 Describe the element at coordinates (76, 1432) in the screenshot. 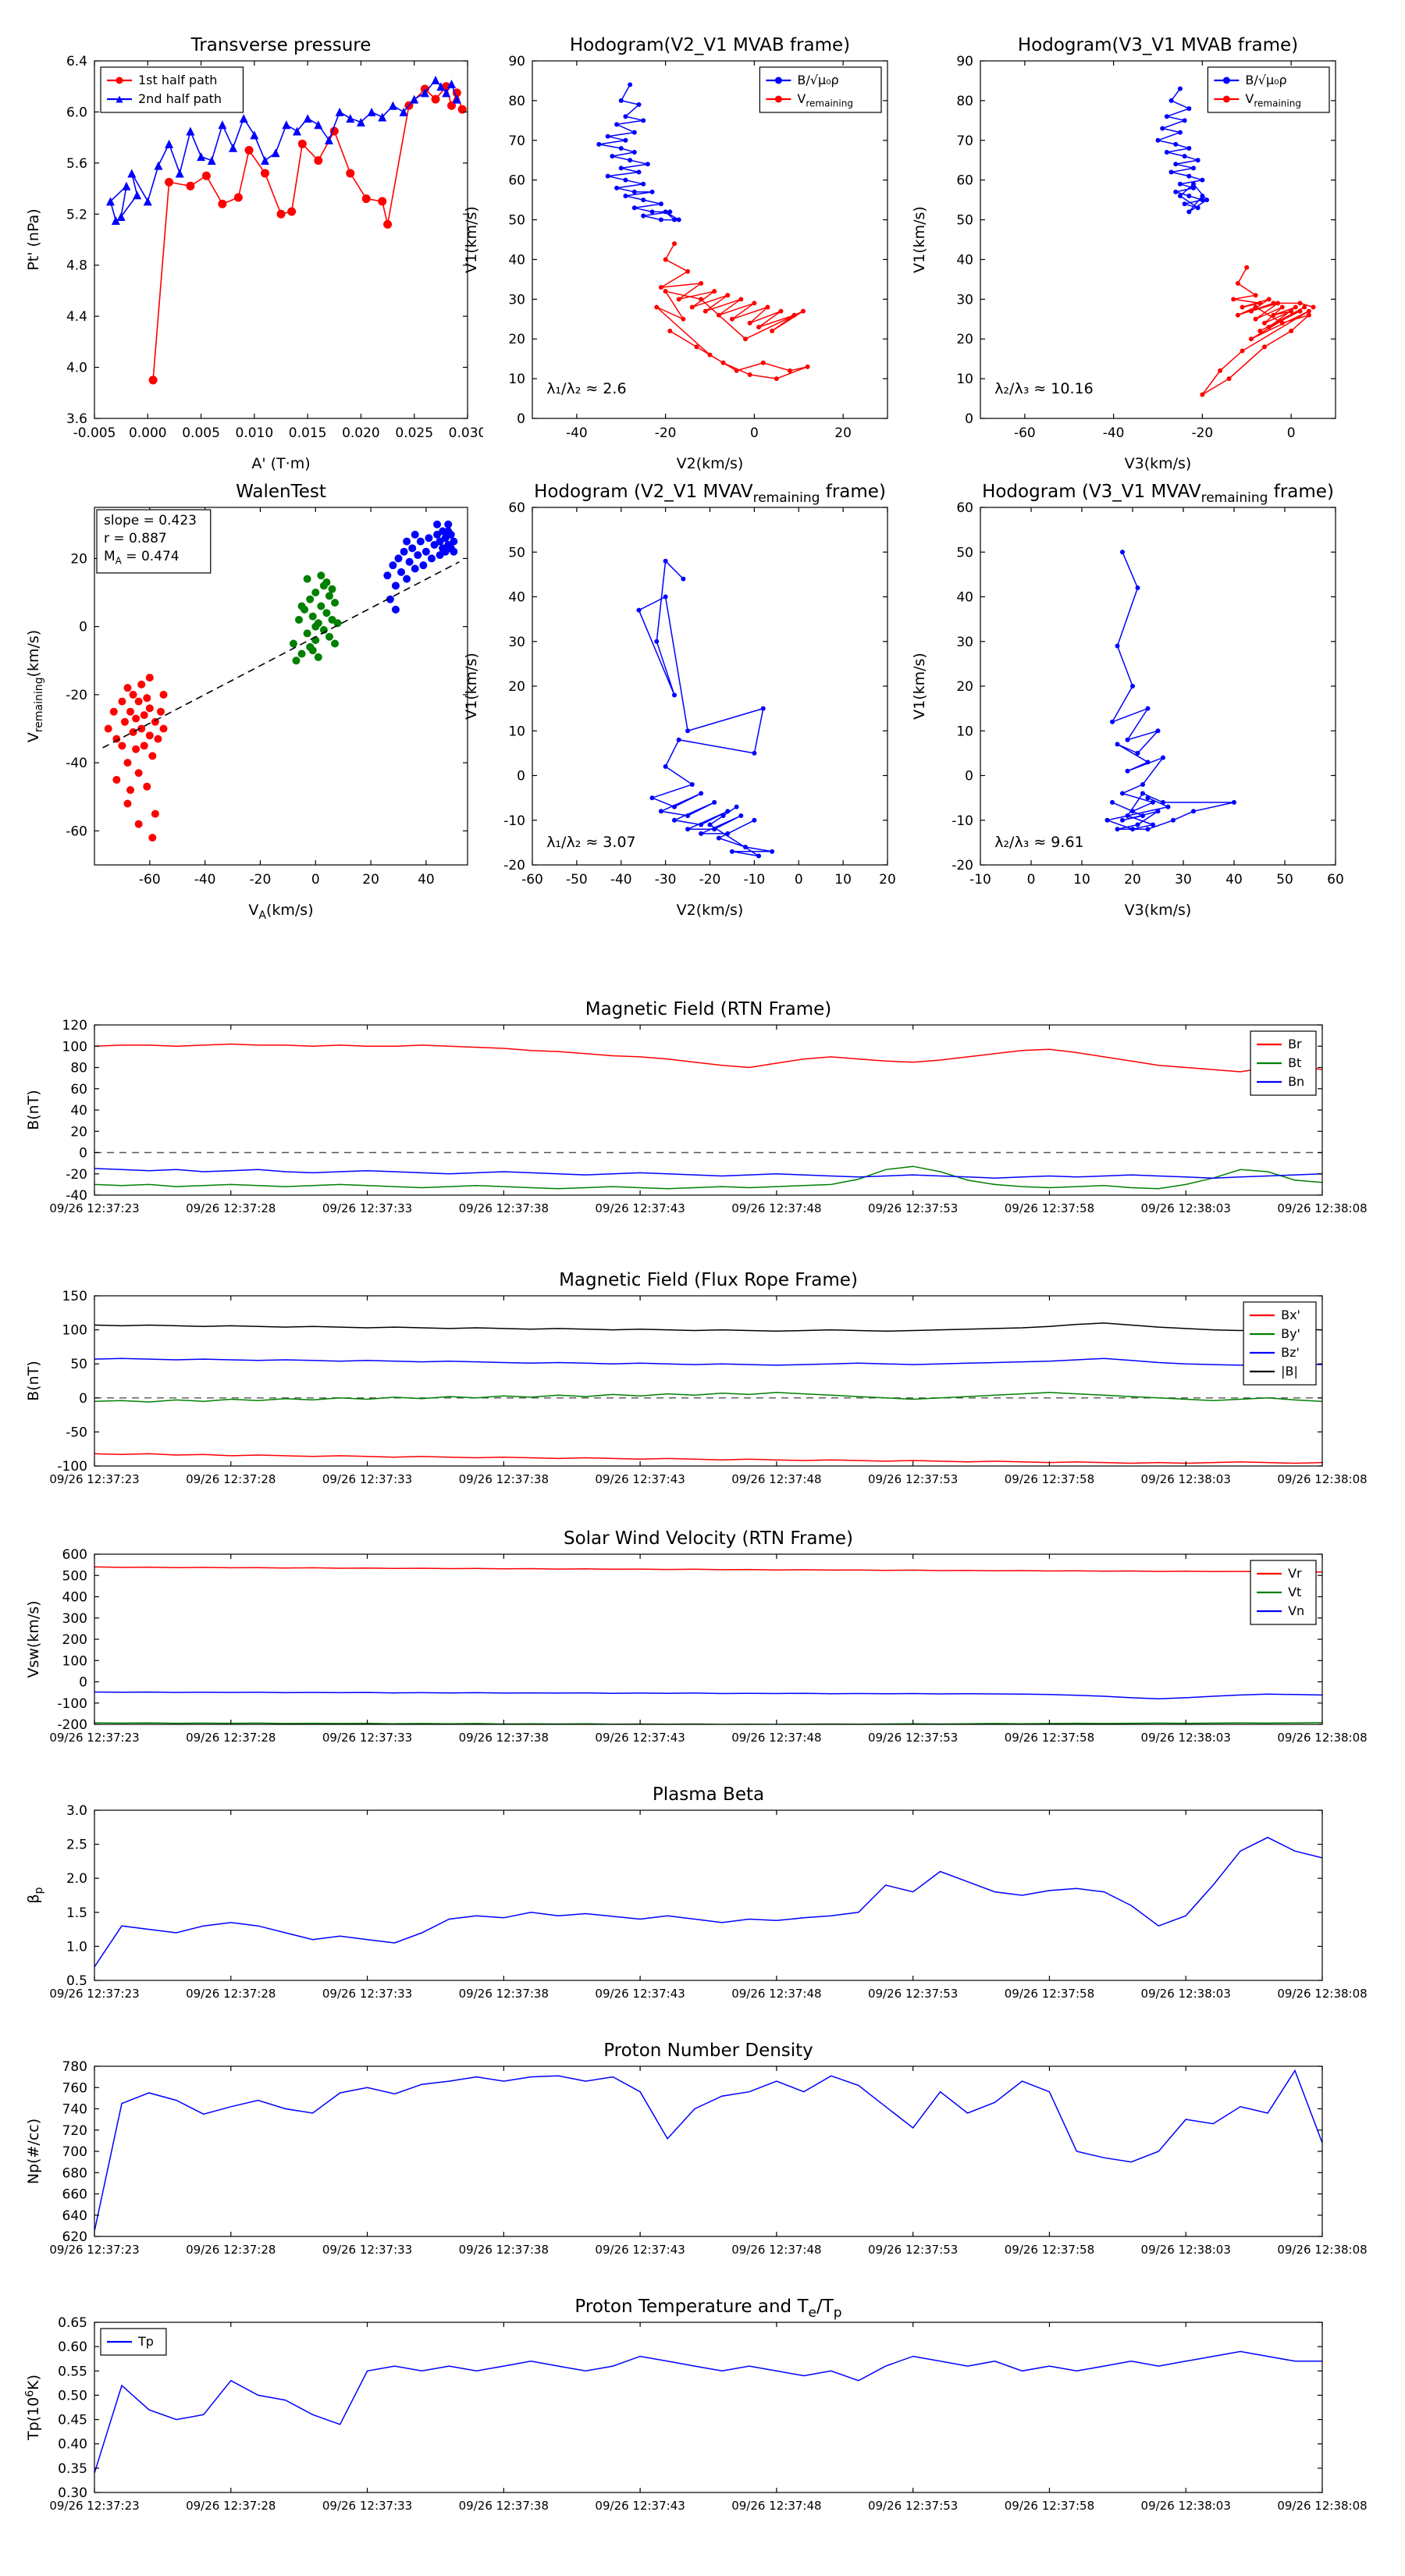

I see `svg-text: -50` at that location.